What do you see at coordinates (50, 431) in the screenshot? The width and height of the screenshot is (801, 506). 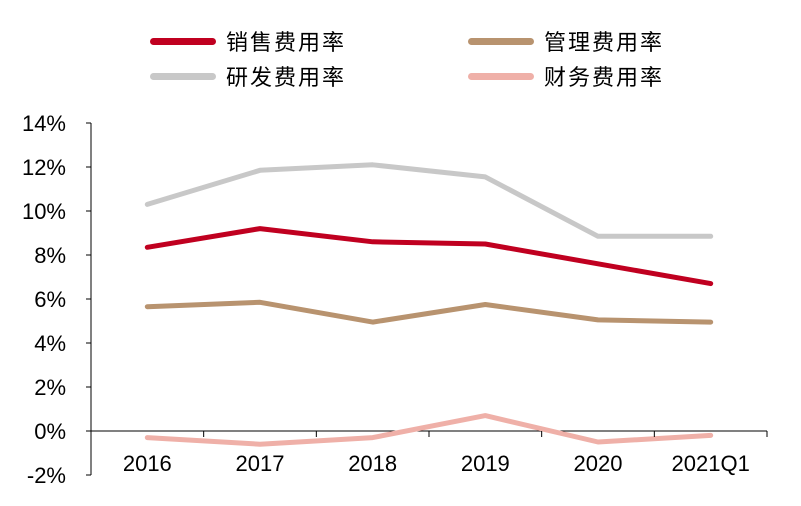 I see `y-tick-label: 0%` at bounding box center [50, 431].